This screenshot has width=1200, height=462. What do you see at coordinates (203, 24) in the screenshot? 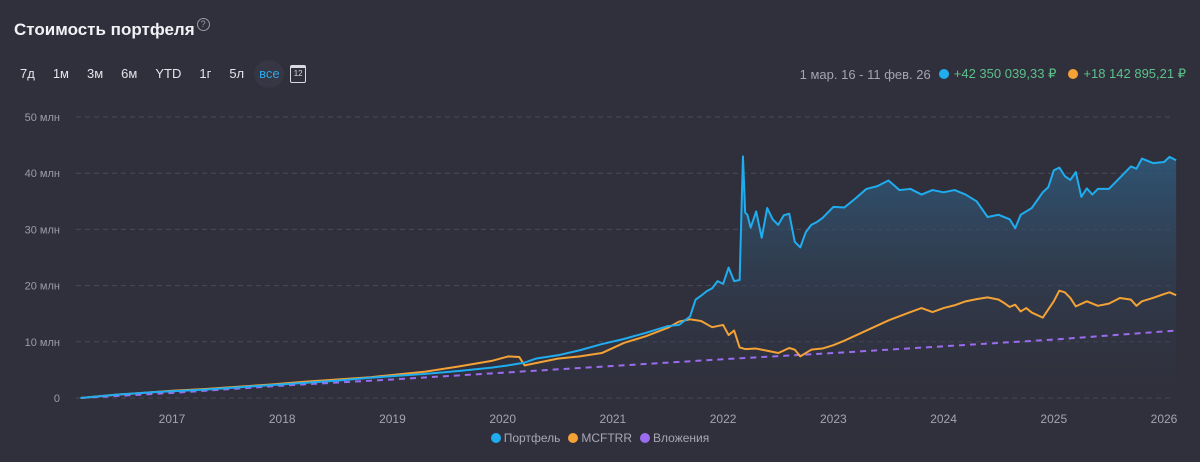
I see `help-icon: ?` at bounding box center [203, 24].